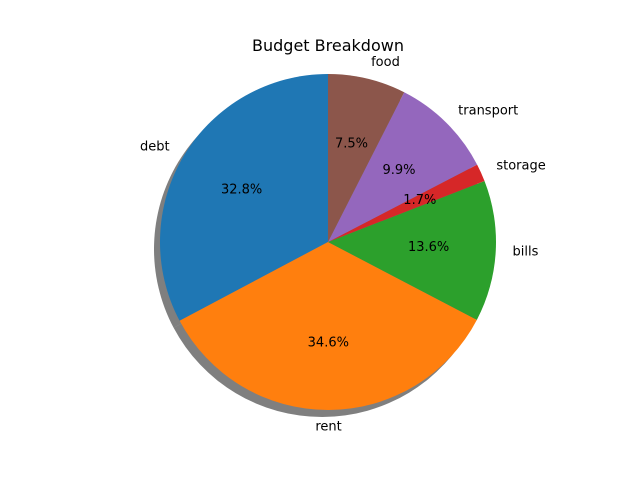 Image resolution: width=640 pixels, height=480 pixels. Describe the element at coordinates (526, 252) in the screenshot. I see `slice-label-bills: bills` at that location.